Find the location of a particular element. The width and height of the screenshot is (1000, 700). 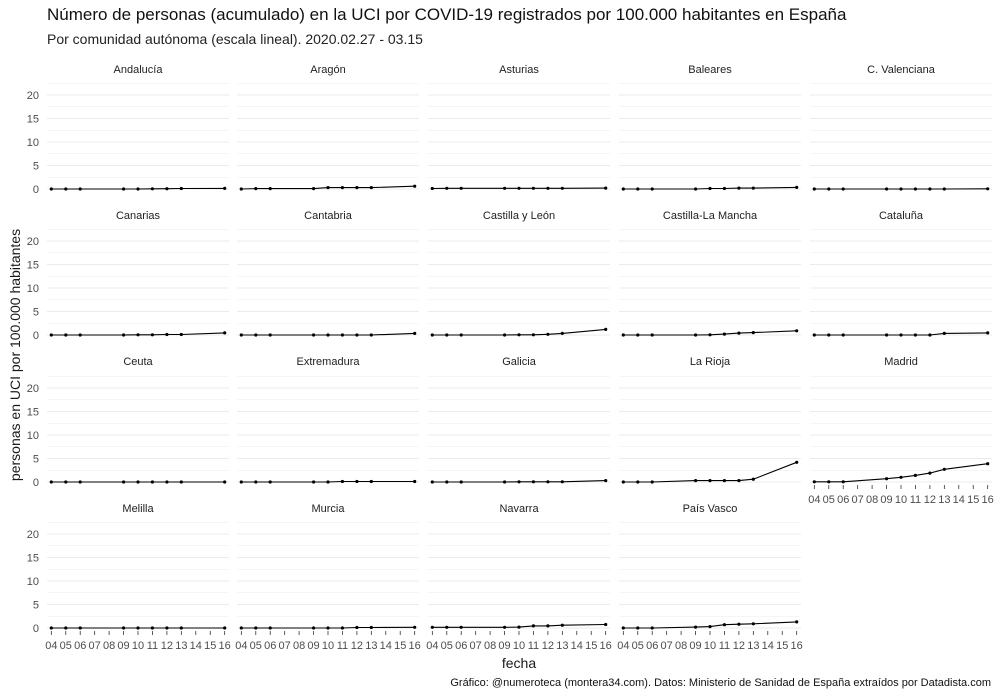

facet-panel: Ceuta 0 5 10 15 20 is located at coordinates (128, 422).